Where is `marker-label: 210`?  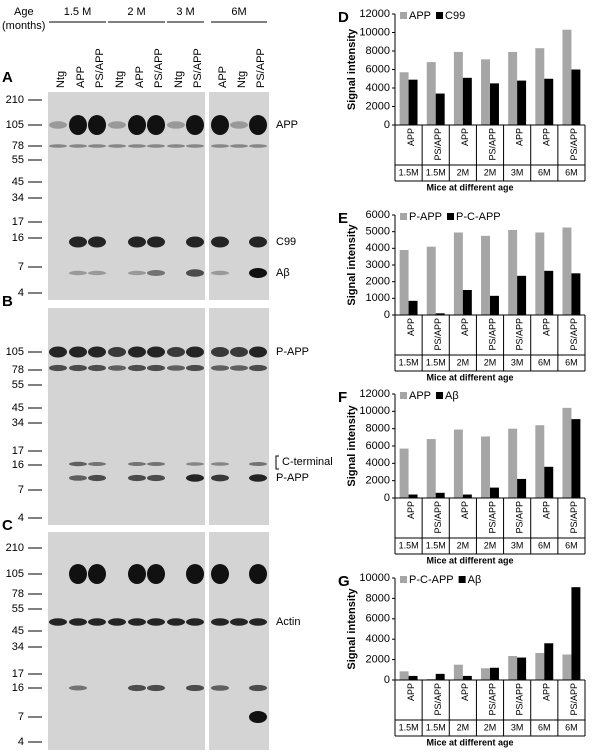
marker-label: 210 is located at coordinates (15, 100).